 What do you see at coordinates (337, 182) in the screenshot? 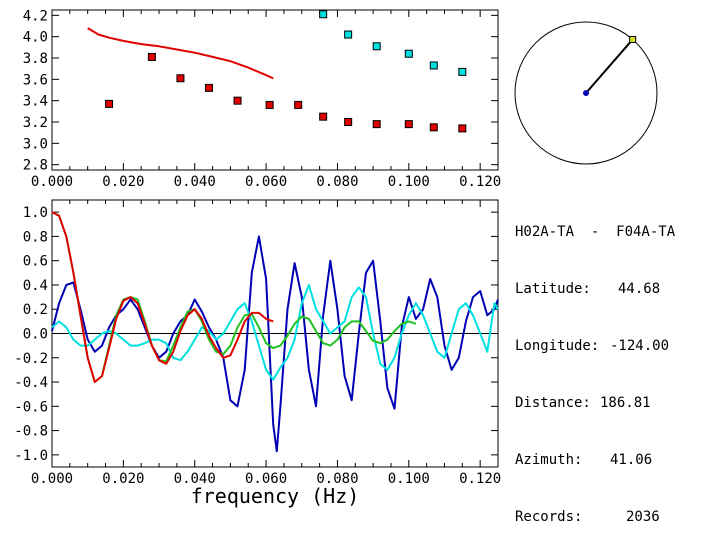
I see `dispersion-x-tick-label: 0.080` at bounding box center [337, 182].